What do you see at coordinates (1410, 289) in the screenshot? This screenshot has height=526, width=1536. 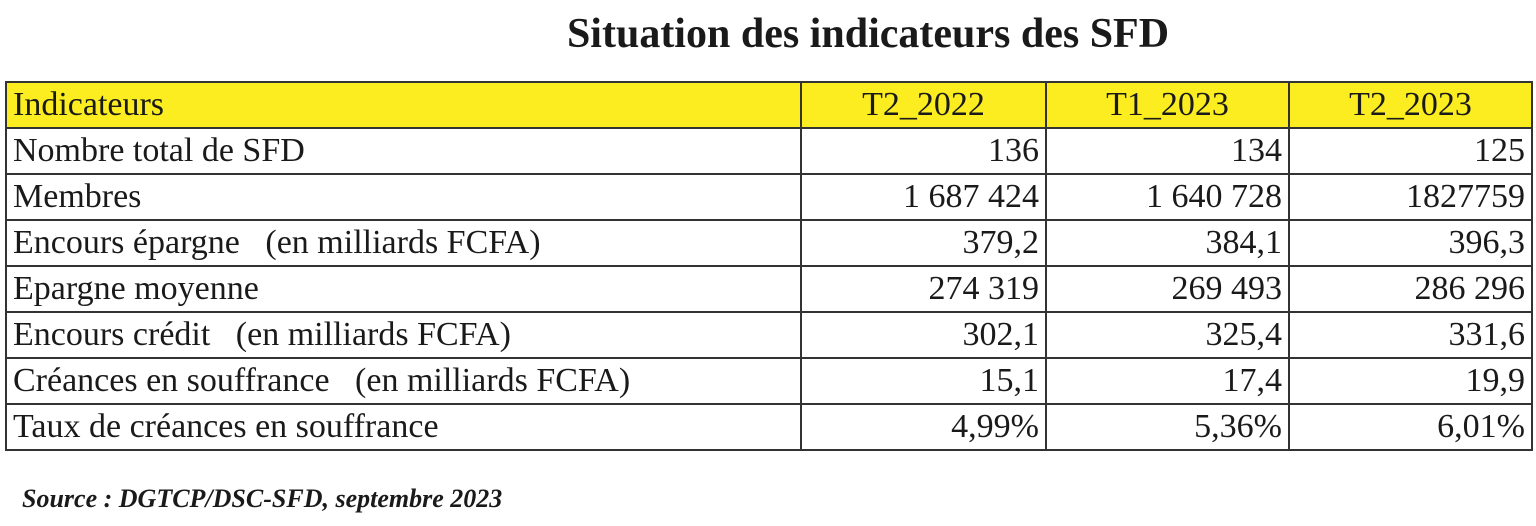 I see `cell-value: 286 296` at bounding box center [1410, 289].